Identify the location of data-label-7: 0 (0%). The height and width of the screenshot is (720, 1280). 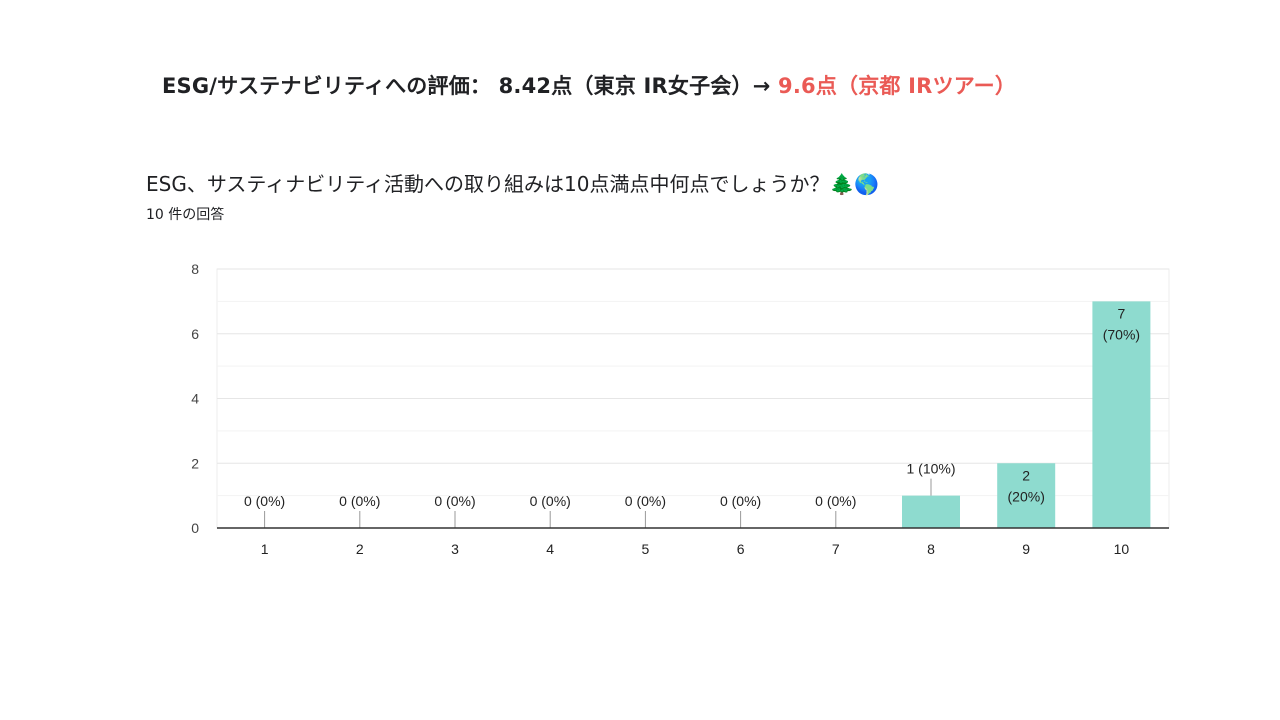
(835, 501).